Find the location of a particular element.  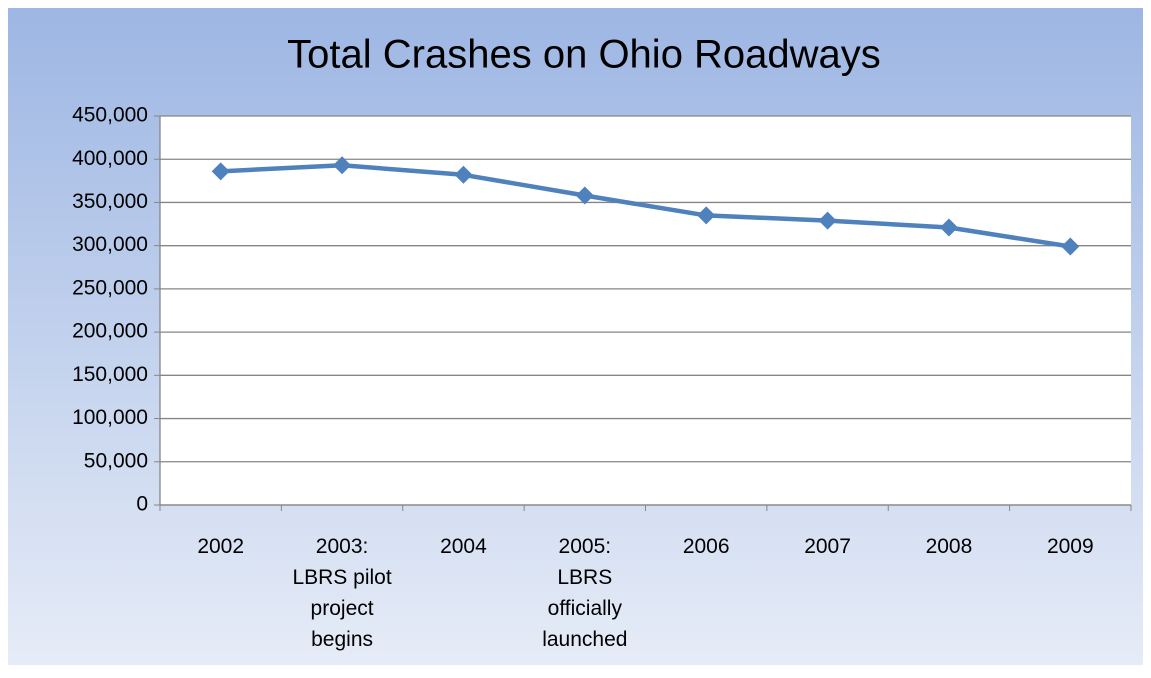

y-tick-label: 350,000 is located at coordinates (110, 201).